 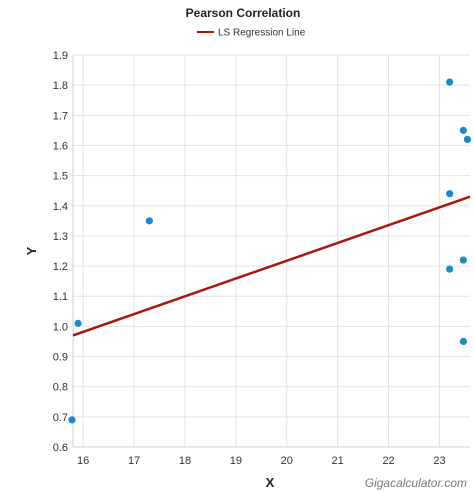 What do you see at coordinates (439, 461) in the screenshot?
I see `x-tick-label: 23` at bounding box center [439, 461].